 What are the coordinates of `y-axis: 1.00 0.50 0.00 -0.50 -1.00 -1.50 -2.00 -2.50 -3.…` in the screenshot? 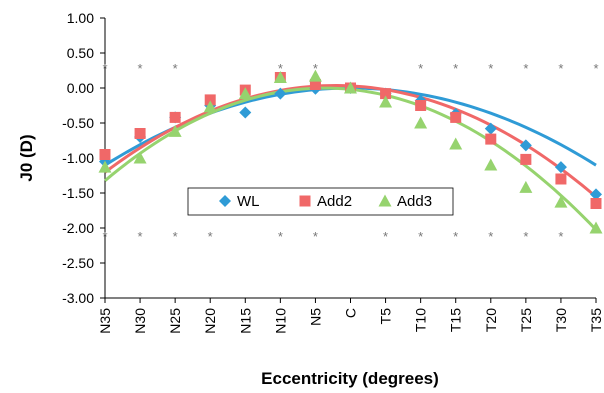 It's located at (83, 158).